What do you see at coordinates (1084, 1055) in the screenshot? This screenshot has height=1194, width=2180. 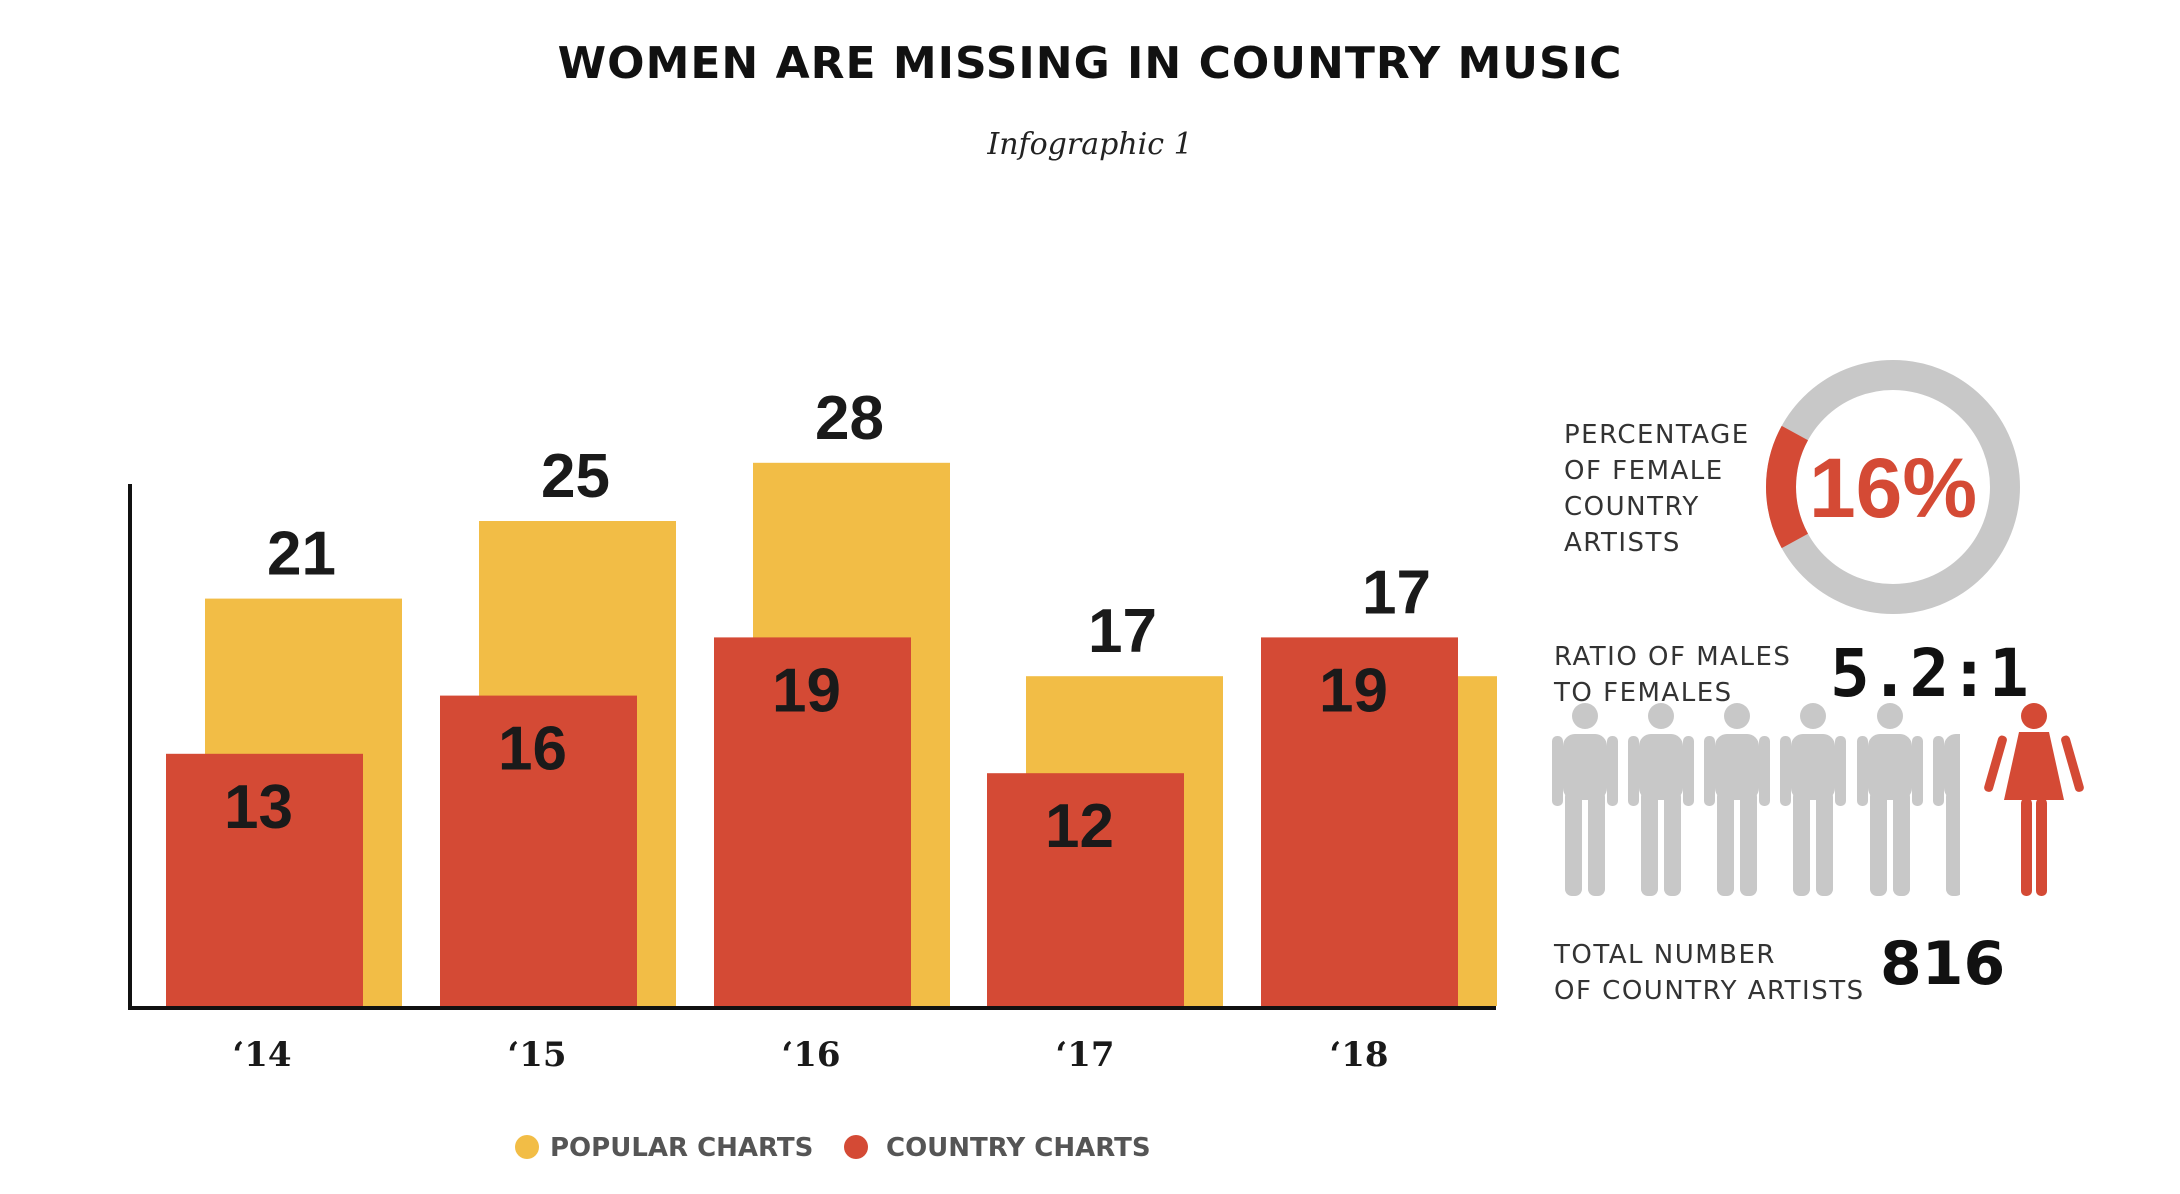 I see `x-tick-label: ‘17` at bounding box center [1084, 1055].